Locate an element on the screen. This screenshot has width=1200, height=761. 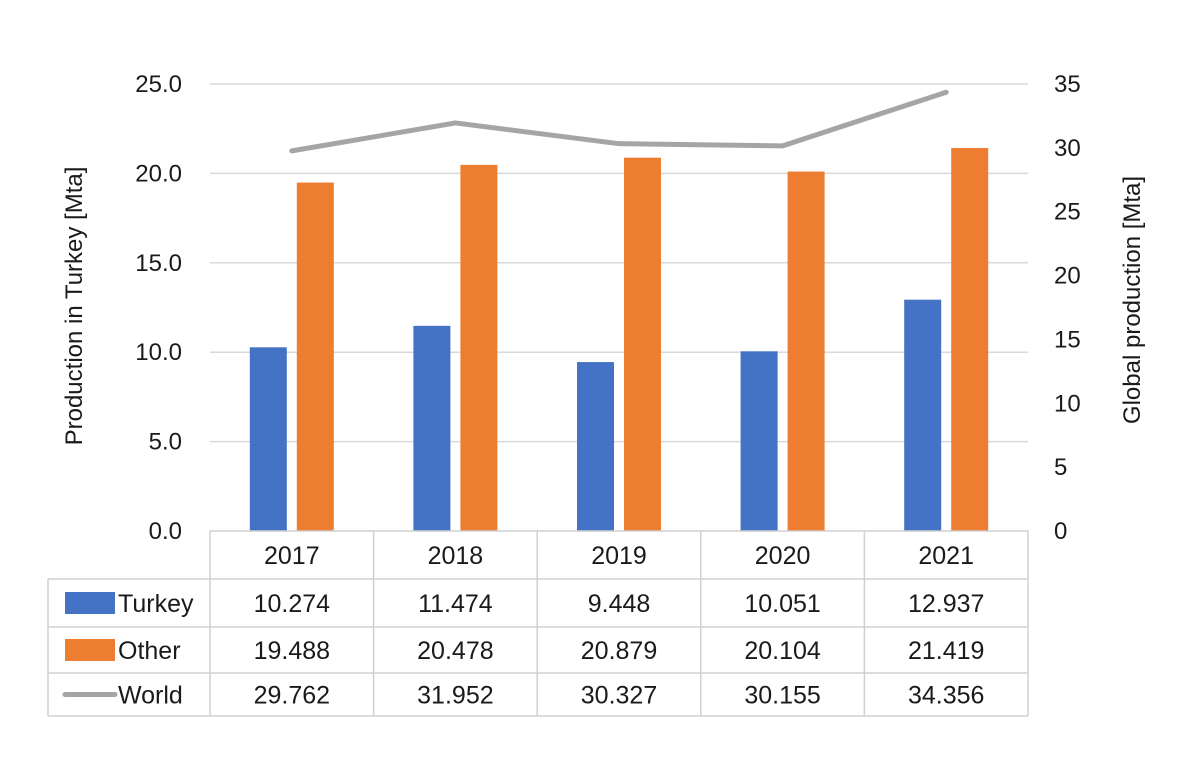
x-tick-label: 2019 is located at coordinates (619, 556).